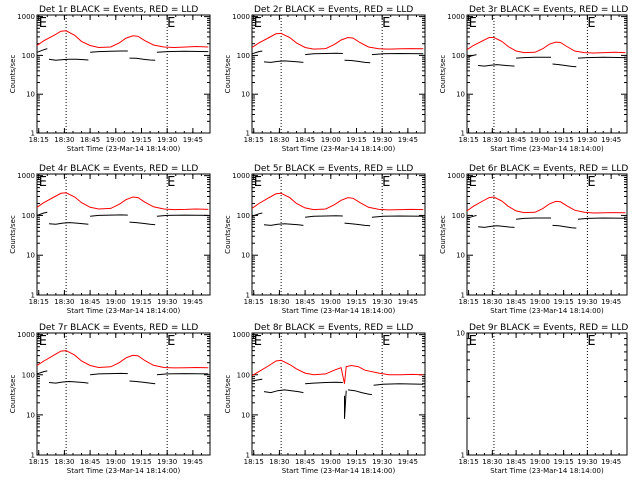 This screenshot has height=480, width=640. Describe the element at coordinates (333, 328) in the screenshot. I see `chart-title: Det 8r BLACK = Events, RED = LLD` at that location.